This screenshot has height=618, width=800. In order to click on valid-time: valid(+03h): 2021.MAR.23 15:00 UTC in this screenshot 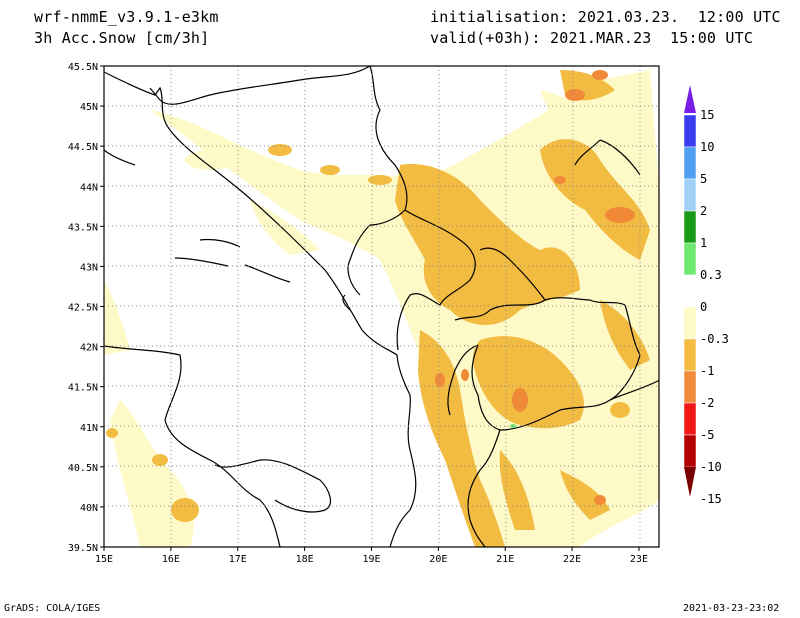, I will do `click(592, 38)`.